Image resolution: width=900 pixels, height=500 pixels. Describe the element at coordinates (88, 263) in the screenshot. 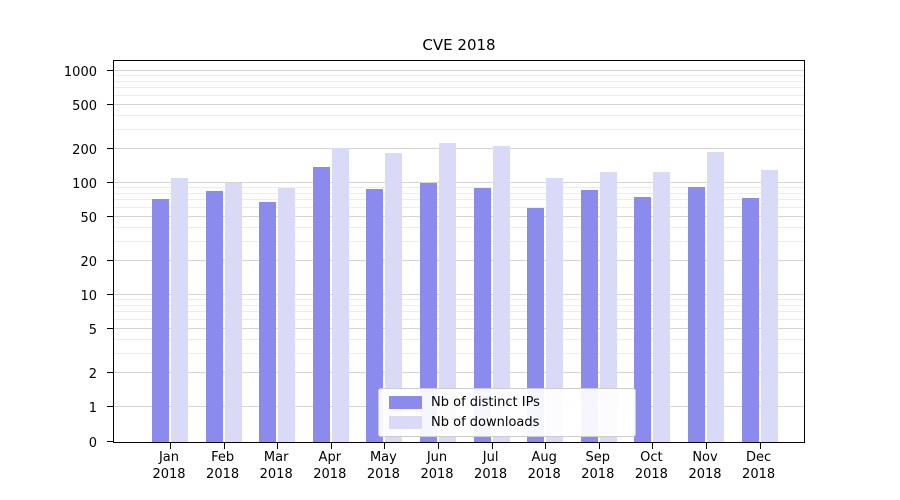

I see `y-tick-label: 20` at that location.